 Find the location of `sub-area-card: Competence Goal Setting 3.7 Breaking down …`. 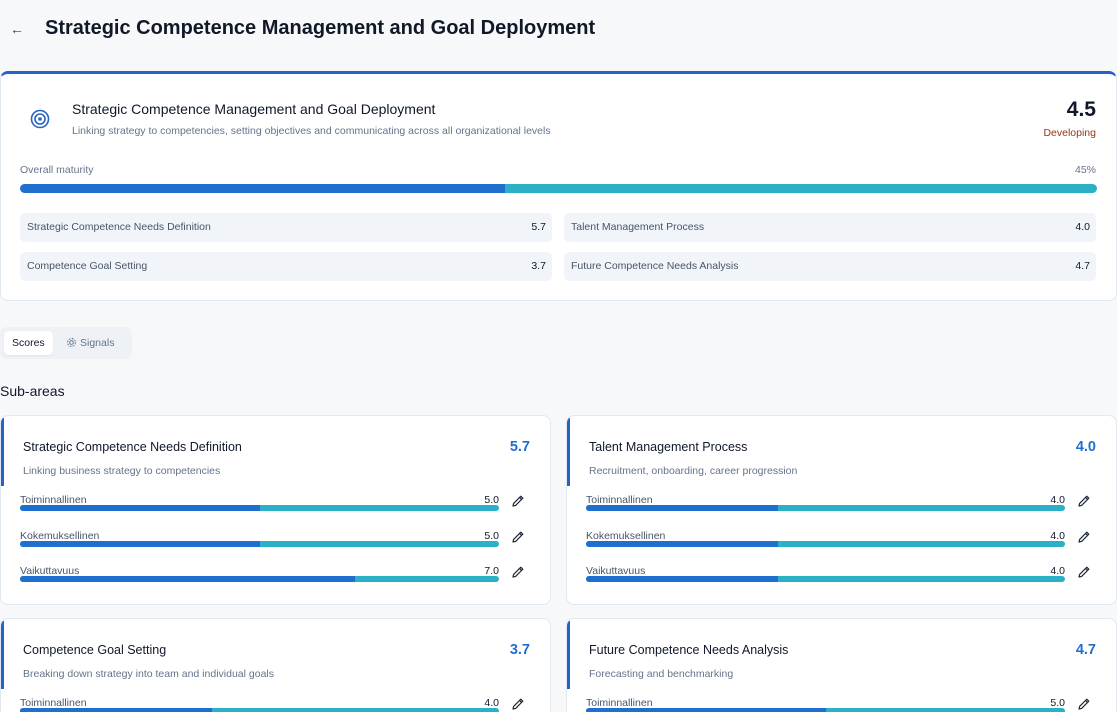

sub-area-card: Competence Goal Setting 3.7 Breaking down … is located at coordinates (275, 665).